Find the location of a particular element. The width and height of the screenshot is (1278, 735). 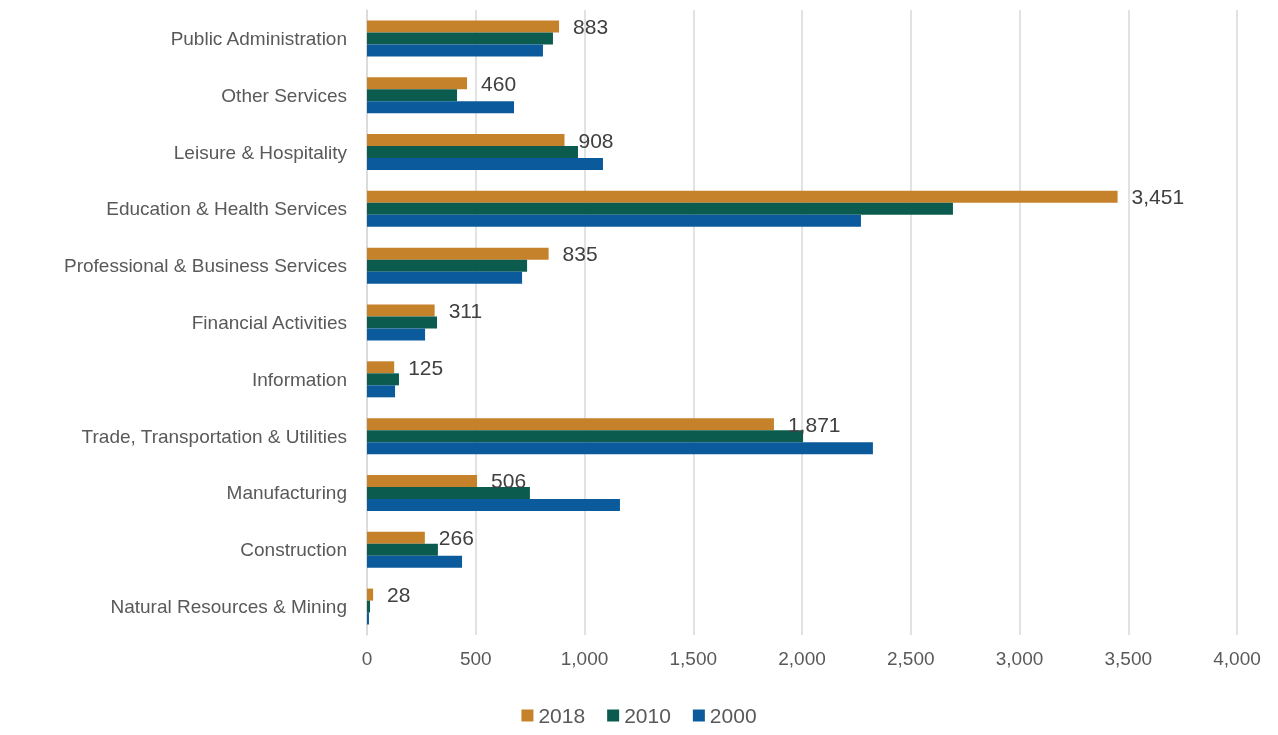

data-label: 835 is located at coordinates (580, 254).